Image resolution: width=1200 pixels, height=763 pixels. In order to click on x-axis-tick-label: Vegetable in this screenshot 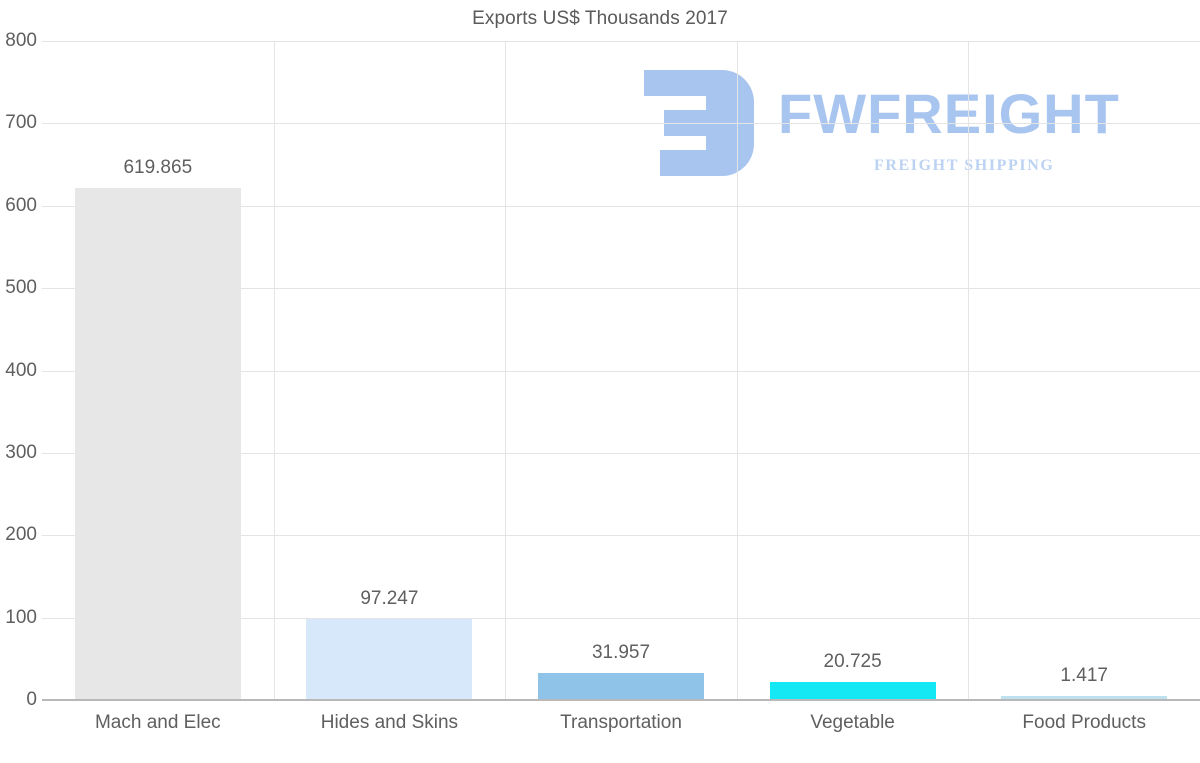, I will do `click(852, 722)`.